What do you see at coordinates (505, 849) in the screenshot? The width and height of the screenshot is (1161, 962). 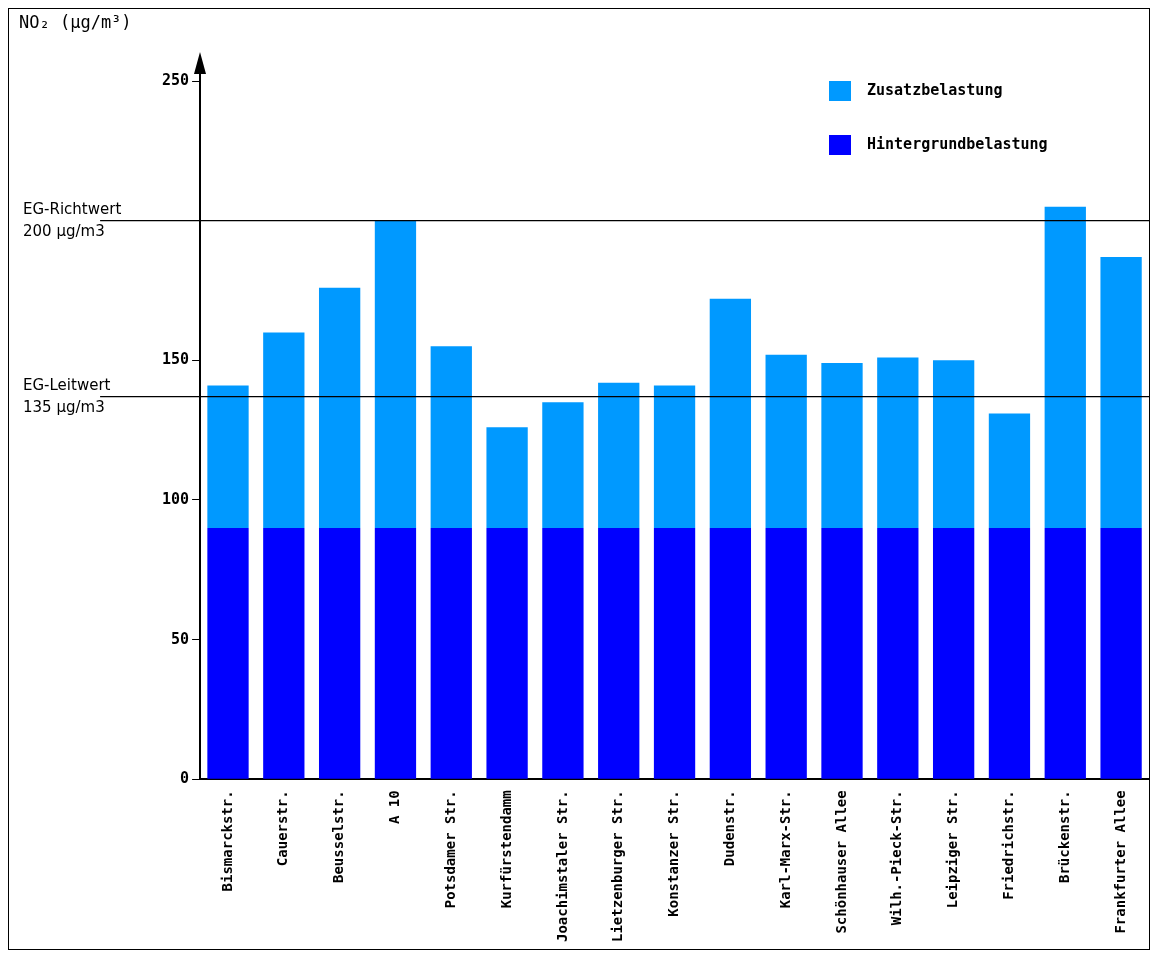 I see `x-tick-label: Kurfürstendamm` at bounding box center [505, 849].